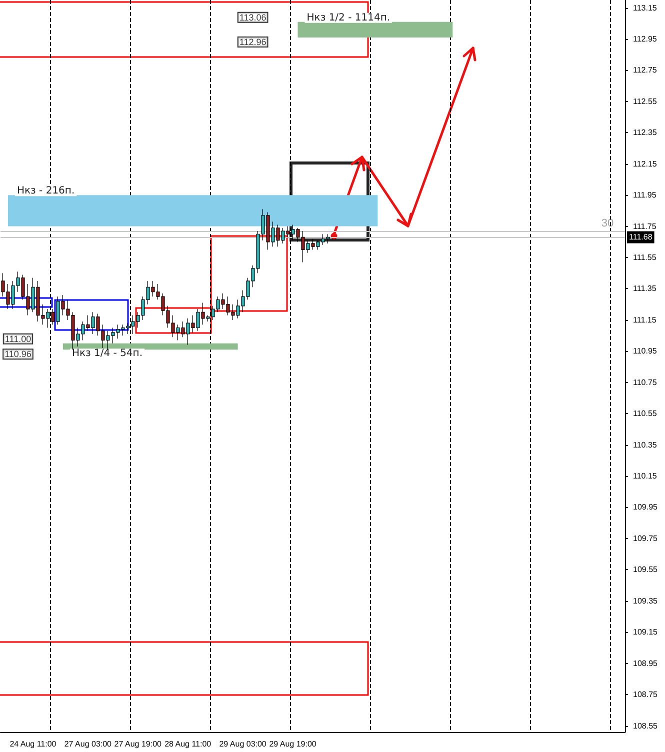 The image size is (665, 752). Describe the element at coordinates (88, 744) in the screenshot. I see `x-tick-label: 27 Aug 03:00` at that location.